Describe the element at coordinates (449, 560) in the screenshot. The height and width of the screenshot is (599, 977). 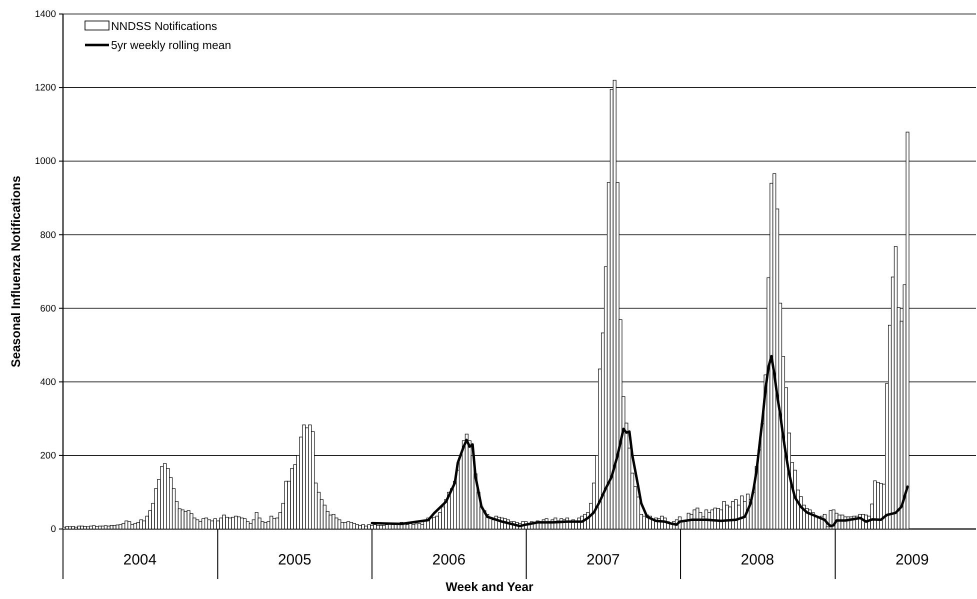
I see `x-tick-label: 2006` at that location.